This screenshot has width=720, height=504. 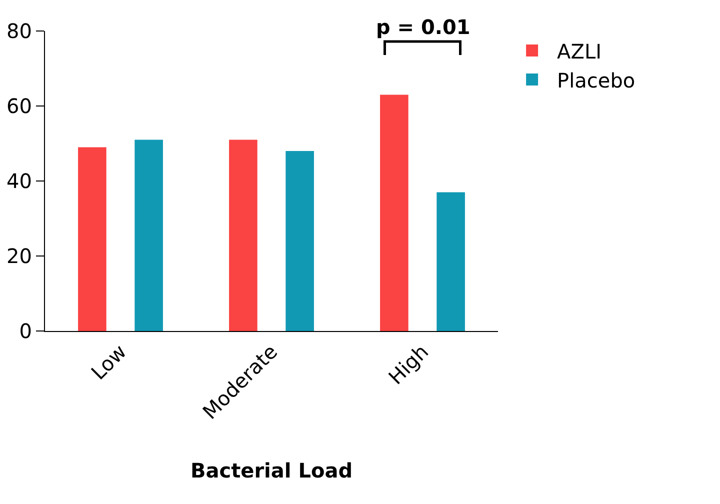 I want to click on y-tick-label: 0, so click(x=25, y=331).